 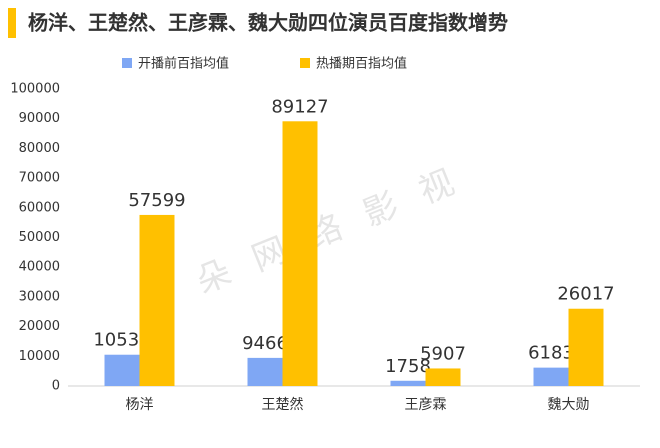 What do you see at coordinates (121, 340) in the screenshot?
I see `data-label: 10532` at bounding box center [121, 340].